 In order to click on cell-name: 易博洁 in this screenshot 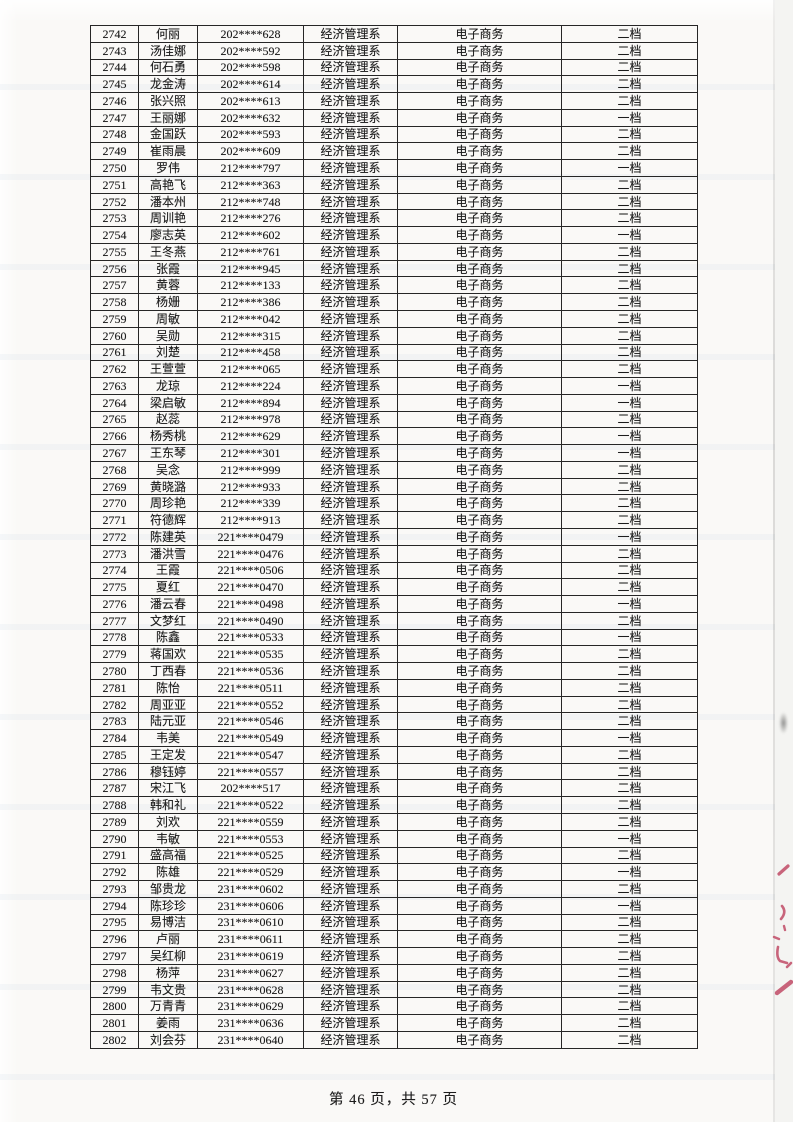, I will do `click(168, 922)`.